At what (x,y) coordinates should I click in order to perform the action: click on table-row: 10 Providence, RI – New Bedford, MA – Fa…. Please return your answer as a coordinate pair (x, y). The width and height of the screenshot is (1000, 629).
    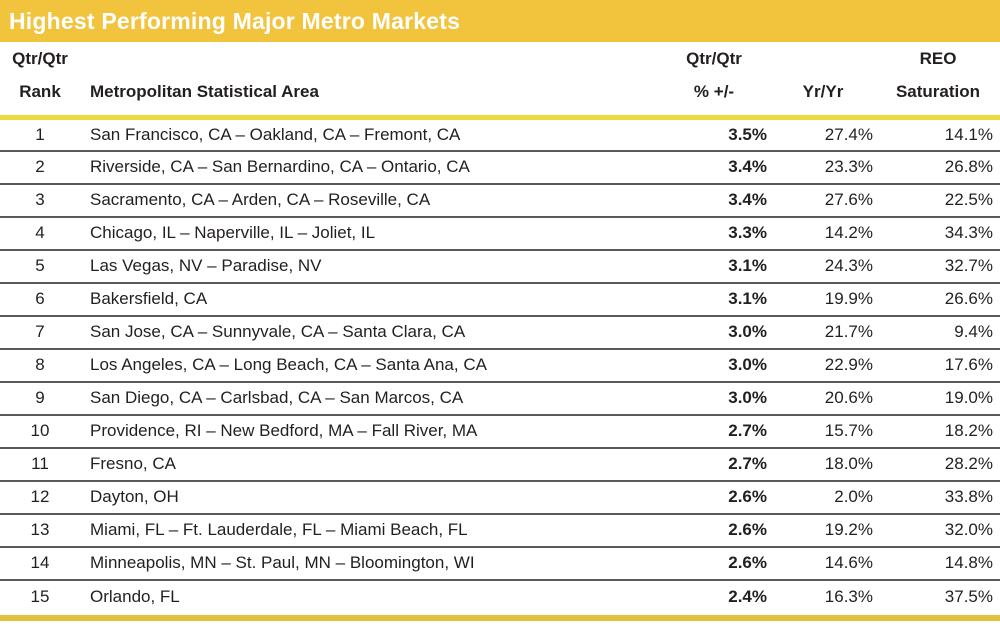
    Looking at the image, I should click on (500, 431).